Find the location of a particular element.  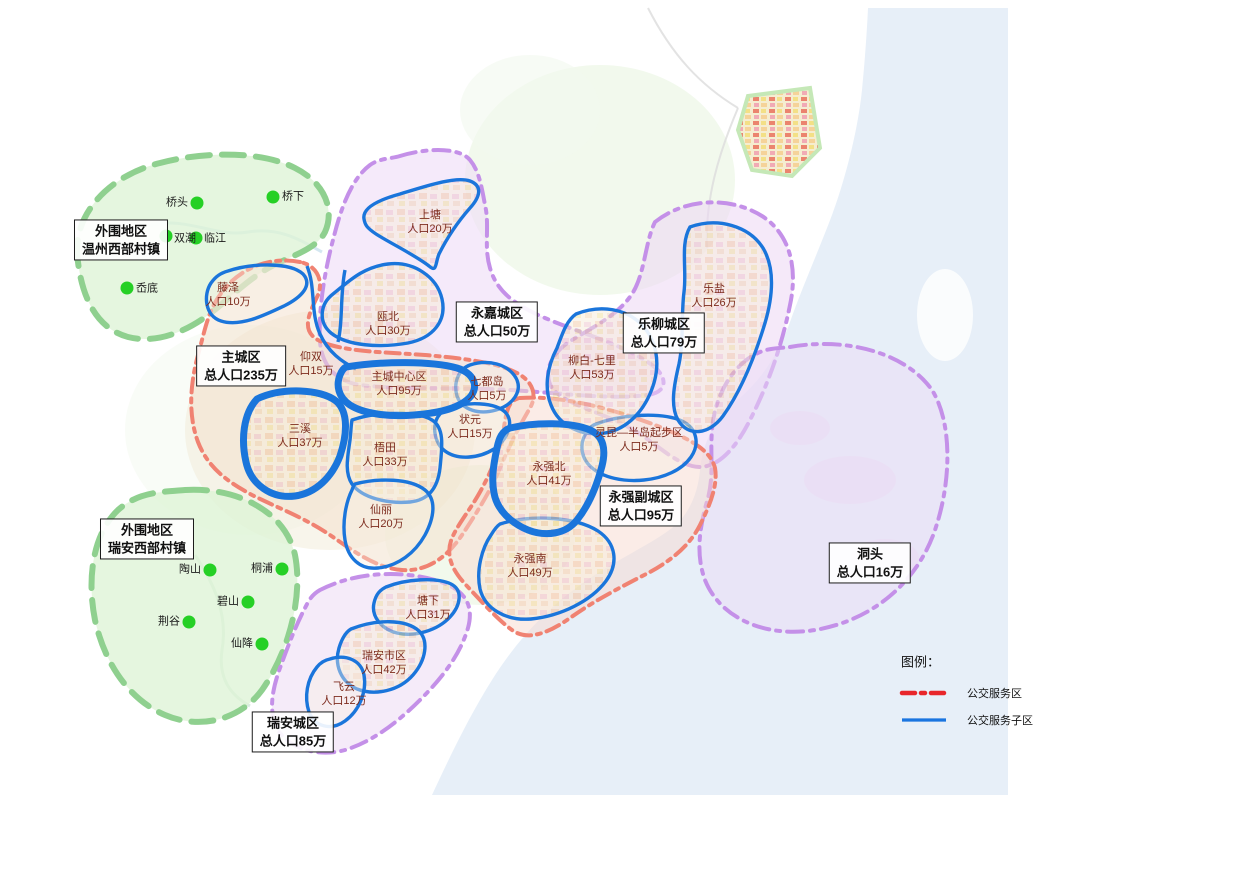

village-label-bishan: 碧山 is located at coordinates (228, 601).